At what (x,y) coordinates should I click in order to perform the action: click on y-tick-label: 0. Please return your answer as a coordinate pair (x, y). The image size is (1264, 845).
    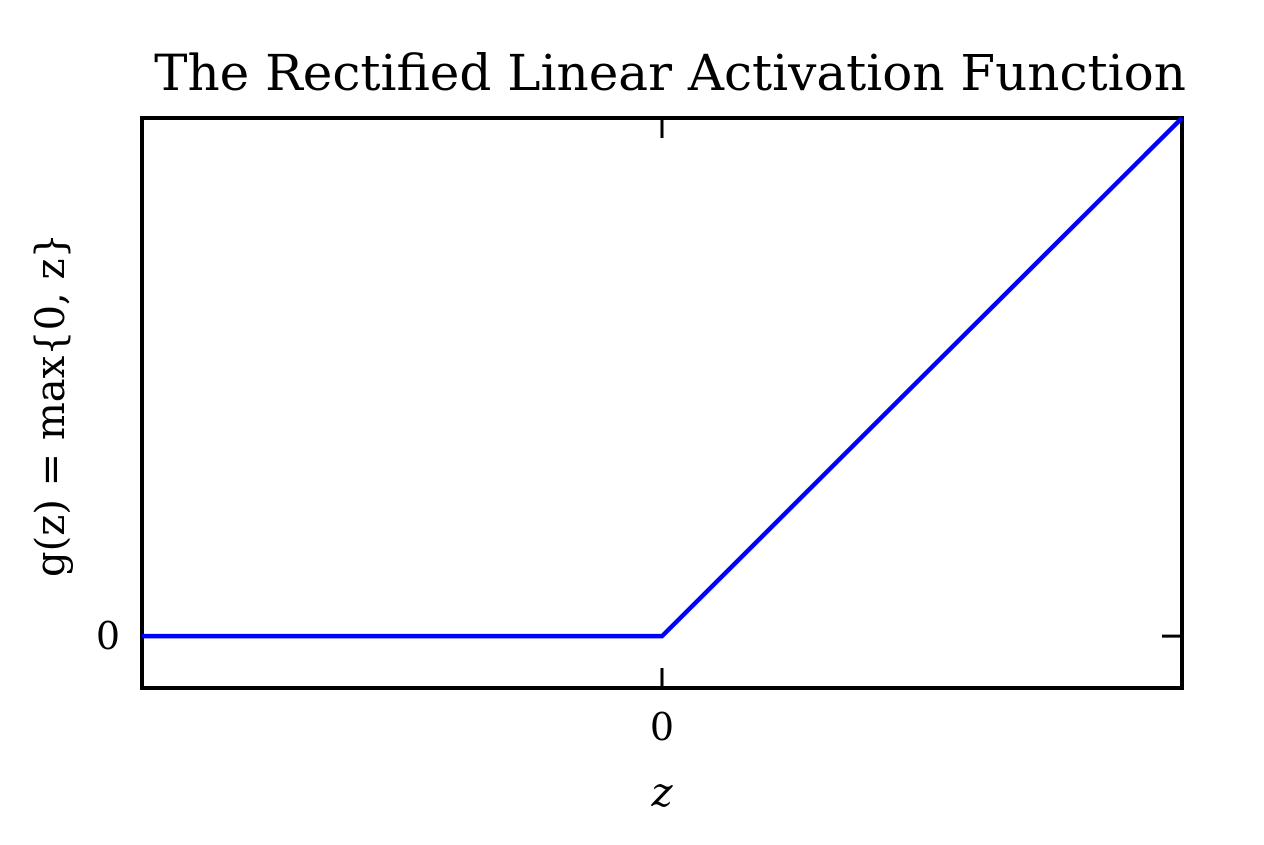
    Looking at the image, I should click on (108, 636).